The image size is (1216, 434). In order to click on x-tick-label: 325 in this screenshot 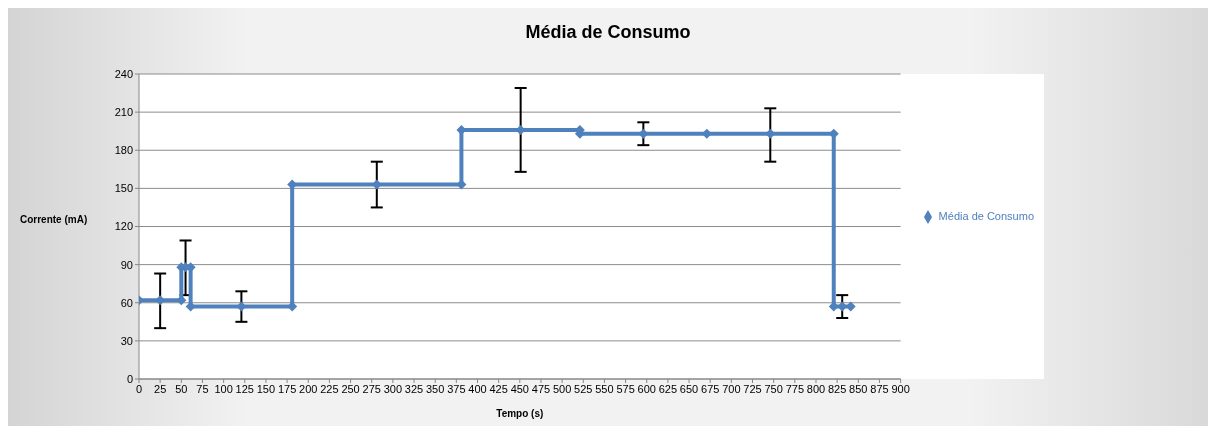, I will do `click(414, 388)`.